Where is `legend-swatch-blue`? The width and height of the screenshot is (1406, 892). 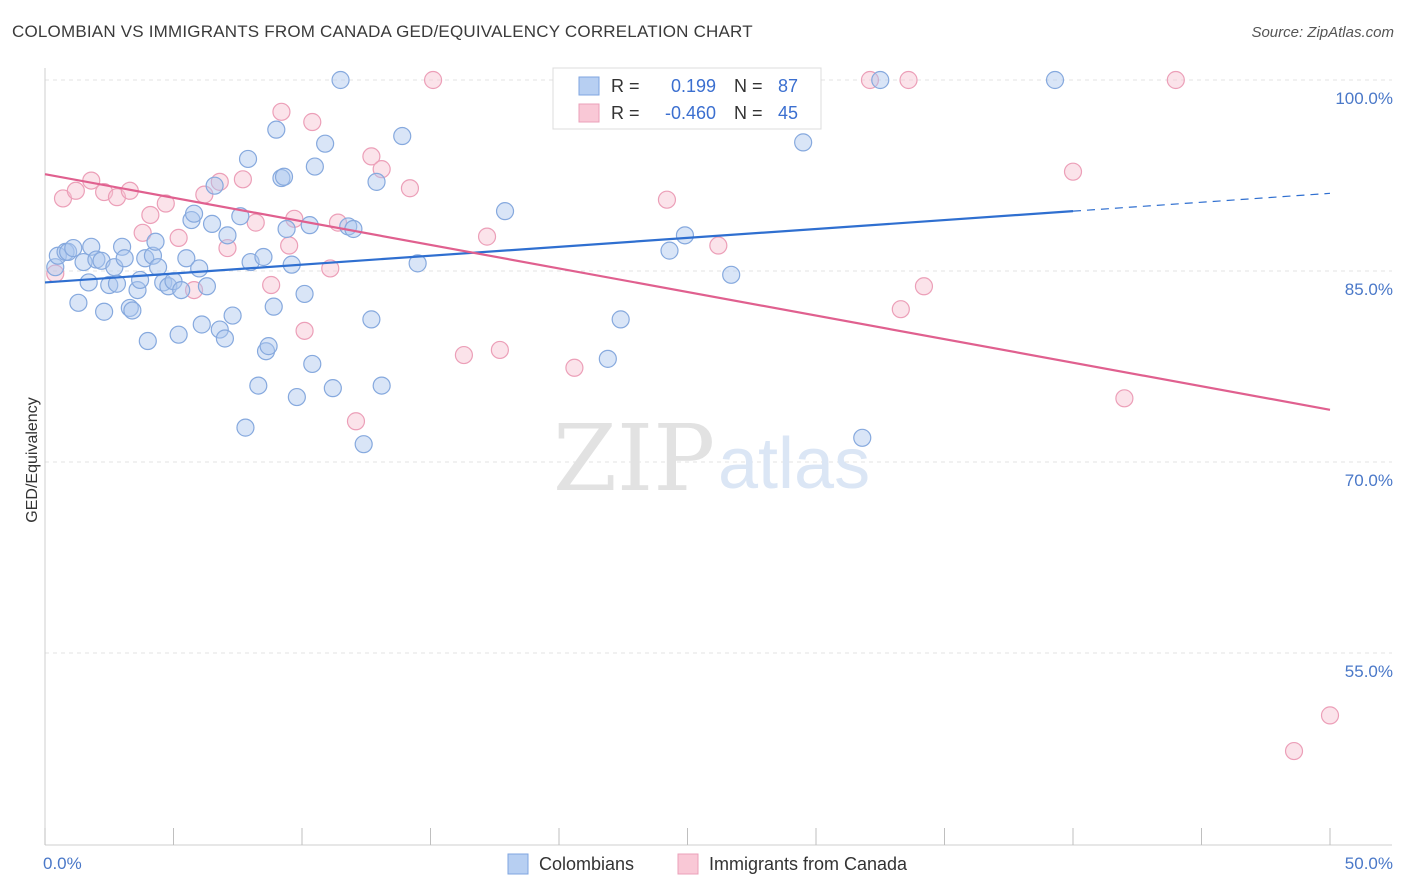 legend-swatch-blue is located at coordinates (589, 86).